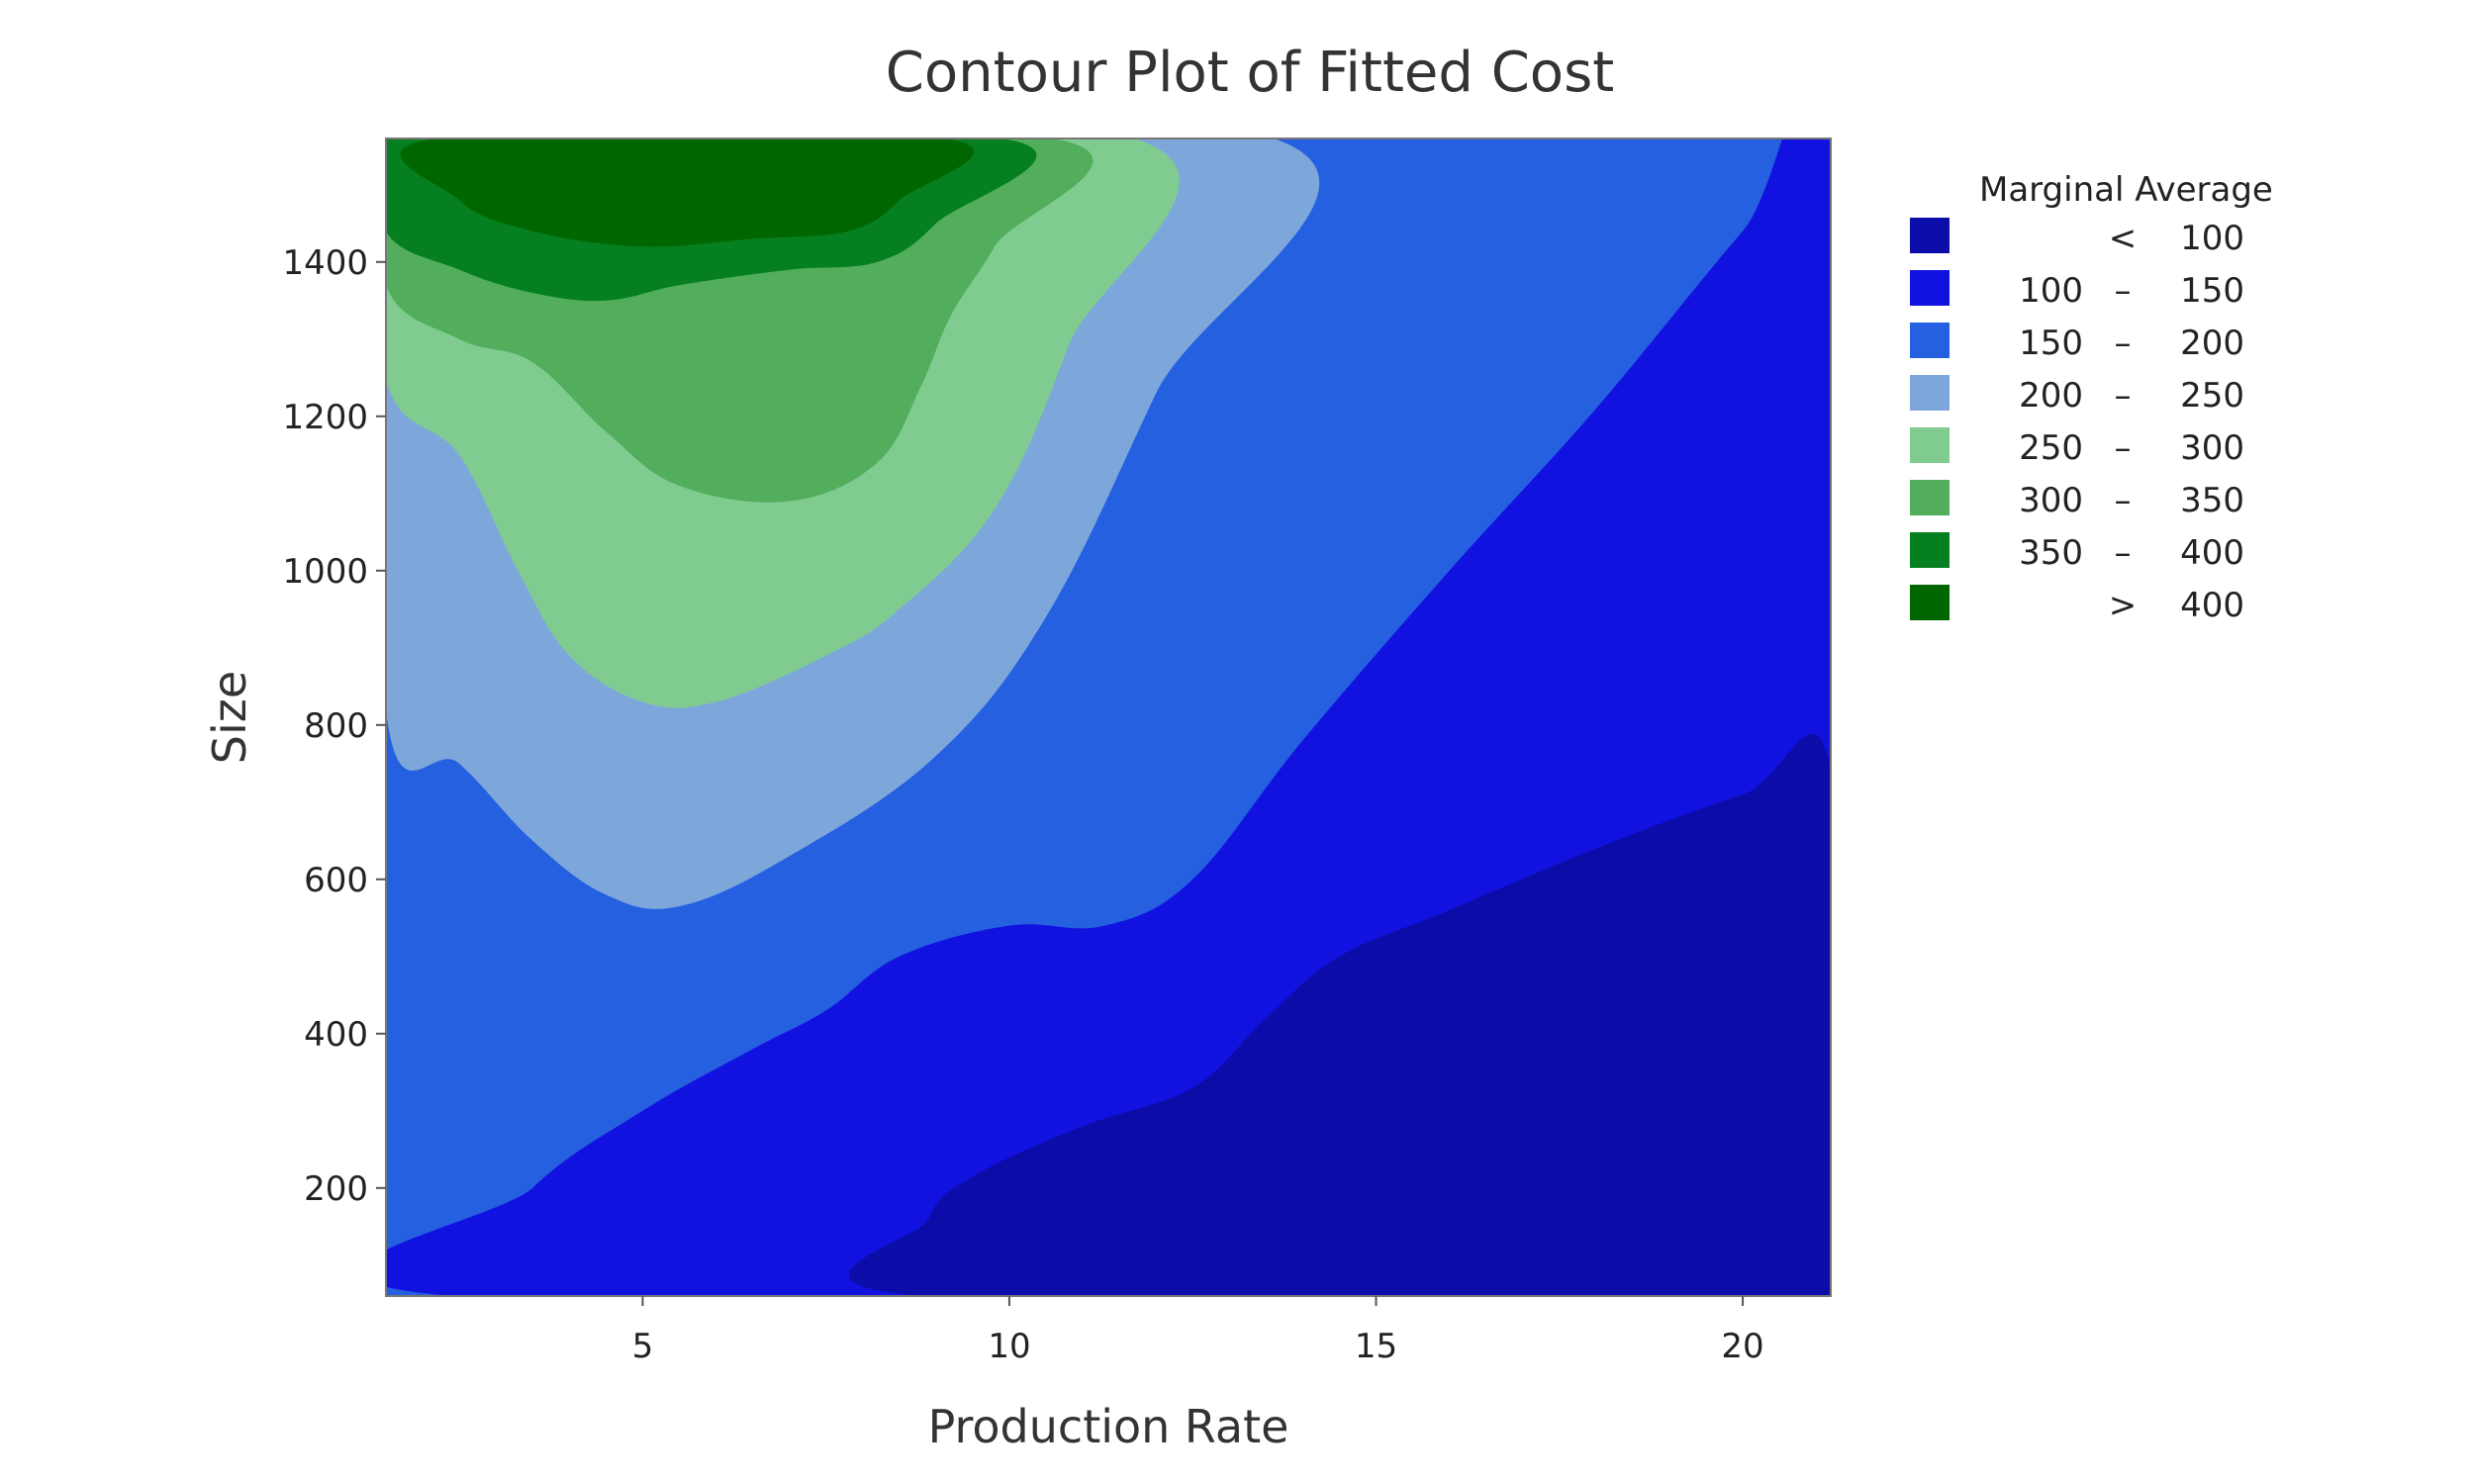  Describe the element at coordinates (2051, 343) in the screenshot. I see `legend-low-label: 150` at that location.